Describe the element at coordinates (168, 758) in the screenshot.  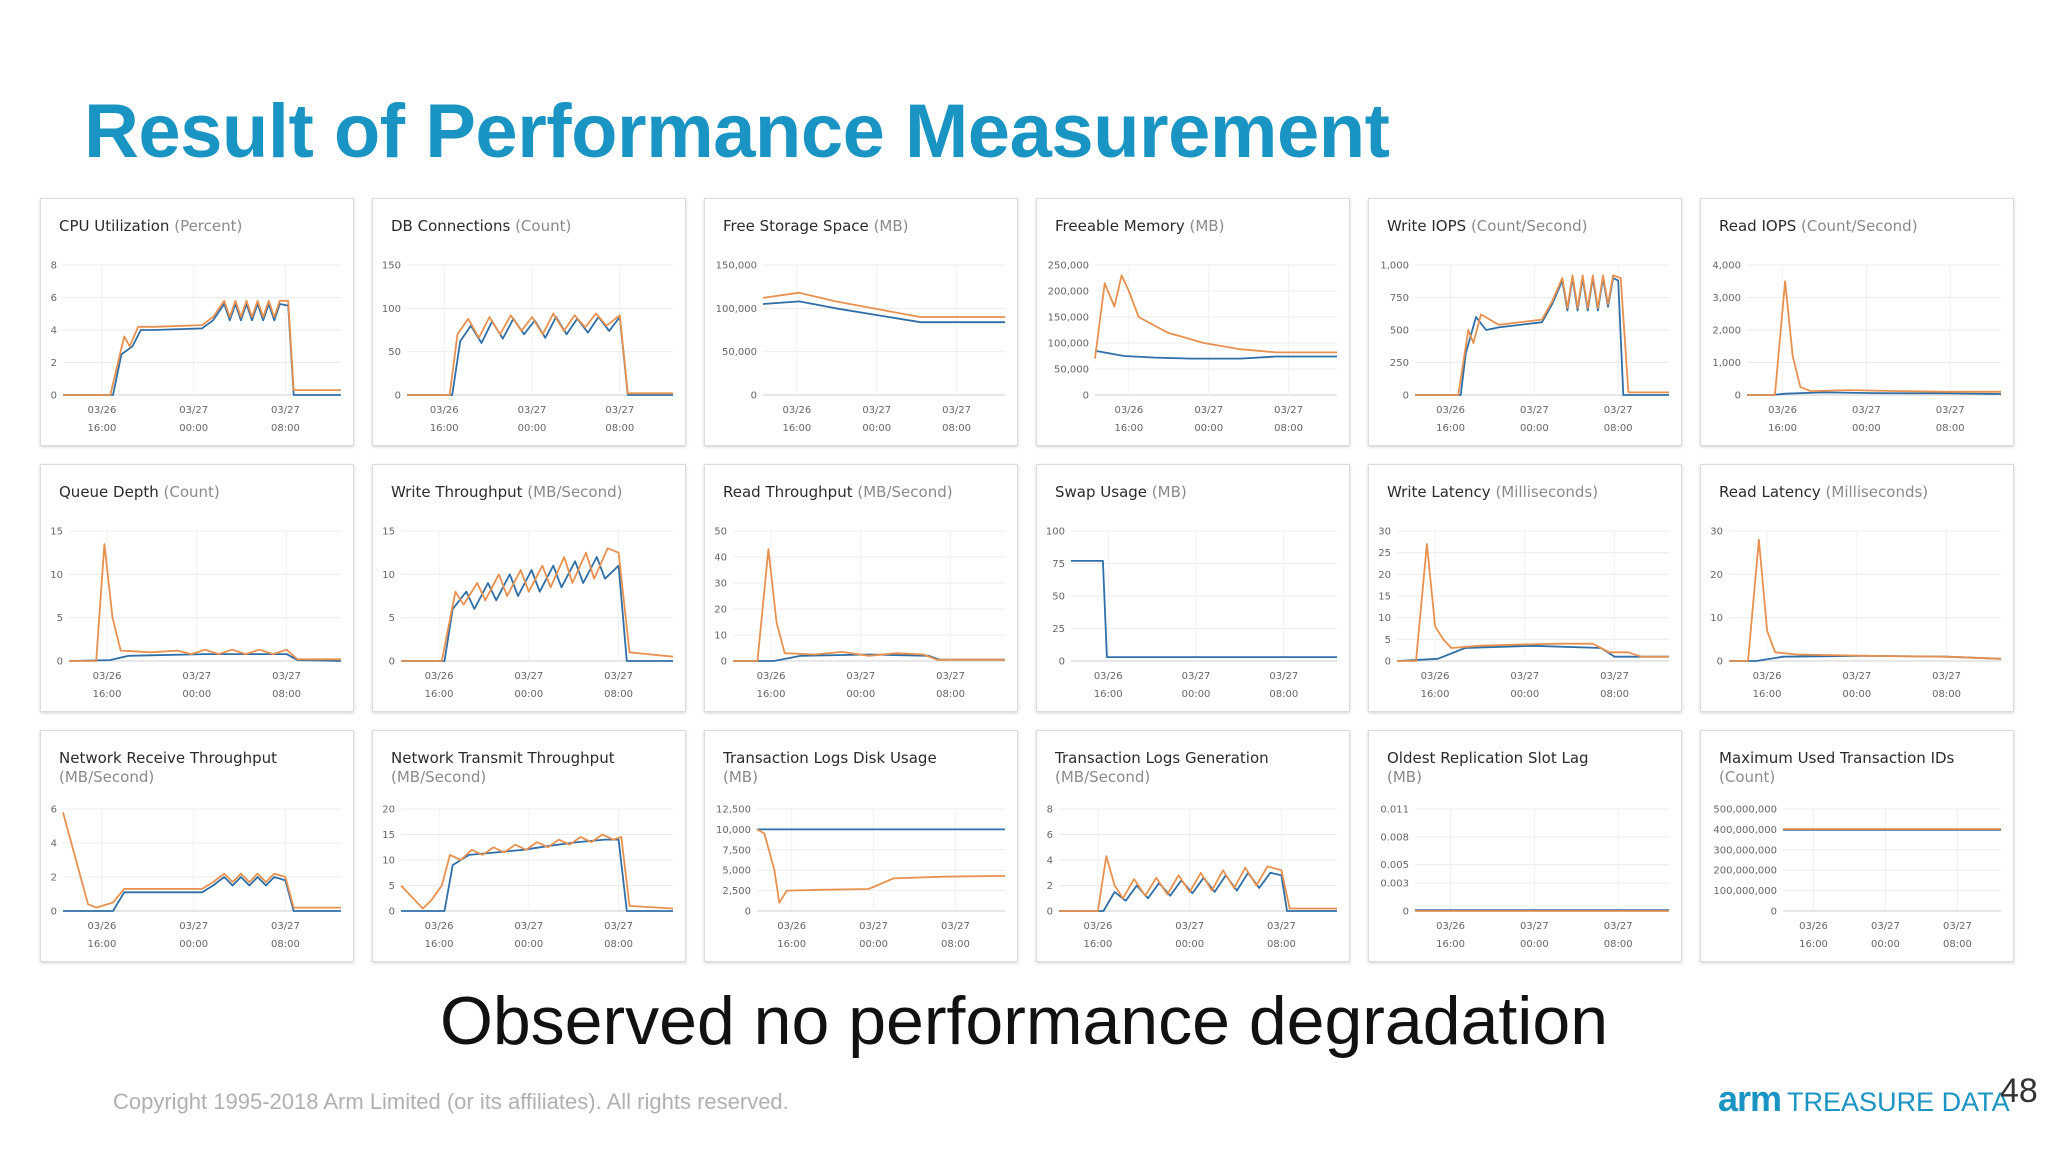
I see `panel-title-text: Network Receive Throughput` at that location.